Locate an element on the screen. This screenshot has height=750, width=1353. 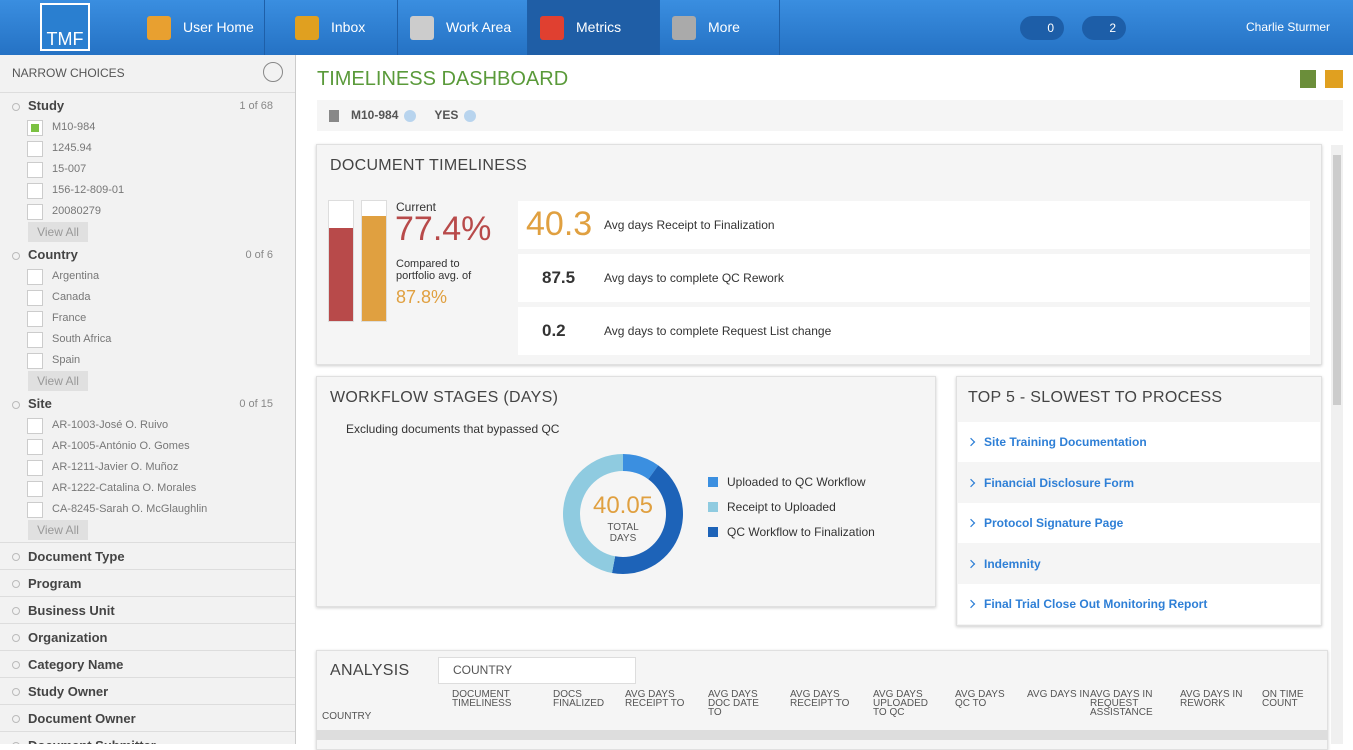
column-header: DOCS FINALIZED is located at coordinates (579, 699).